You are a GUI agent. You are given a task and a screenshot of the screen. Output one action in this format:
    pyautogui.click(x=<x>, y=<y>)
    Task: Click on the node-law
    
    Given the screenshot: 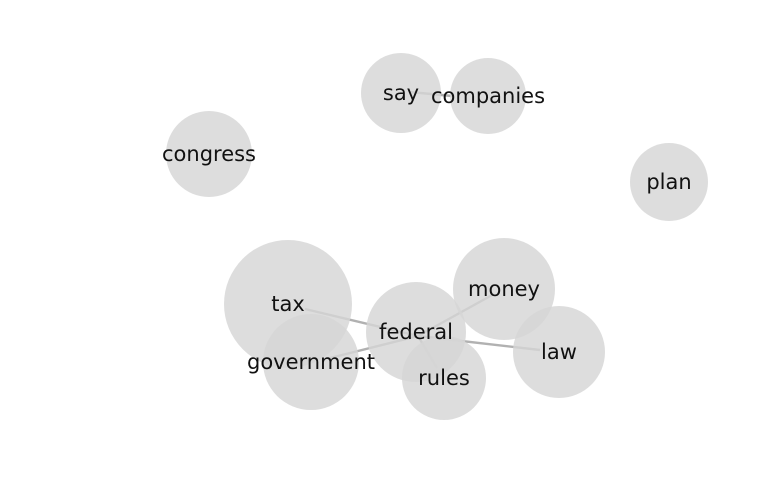 What is the action you would take?
    pyautogui.click(x=559, y=352)
    